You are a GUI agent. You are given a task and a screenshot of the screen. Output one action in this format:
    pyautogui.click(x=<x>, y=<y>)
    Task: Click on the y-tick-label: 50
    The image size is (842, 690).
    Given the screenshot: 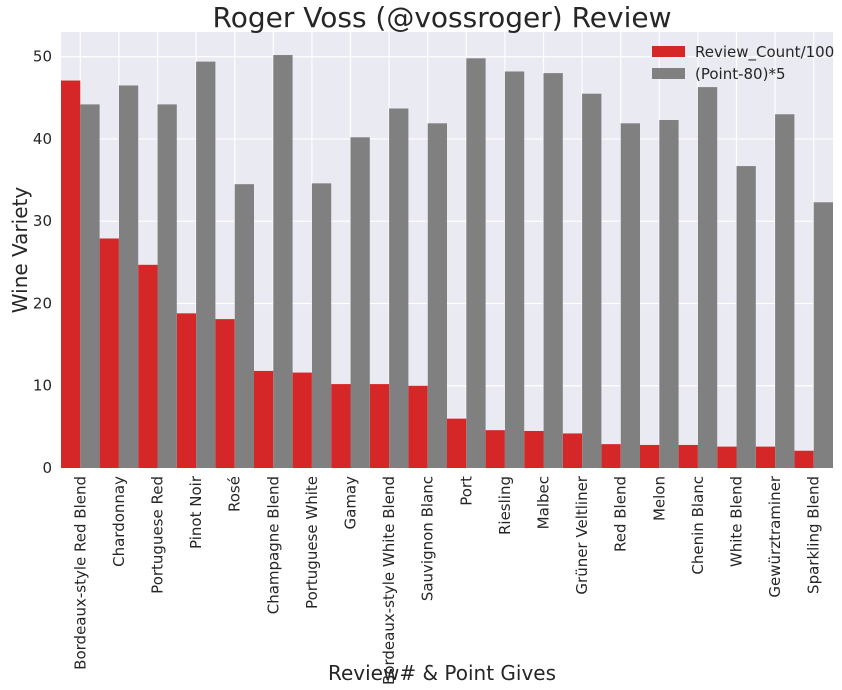 What is the action you would take?
    pyautogui.click(x=42, y=57)
    